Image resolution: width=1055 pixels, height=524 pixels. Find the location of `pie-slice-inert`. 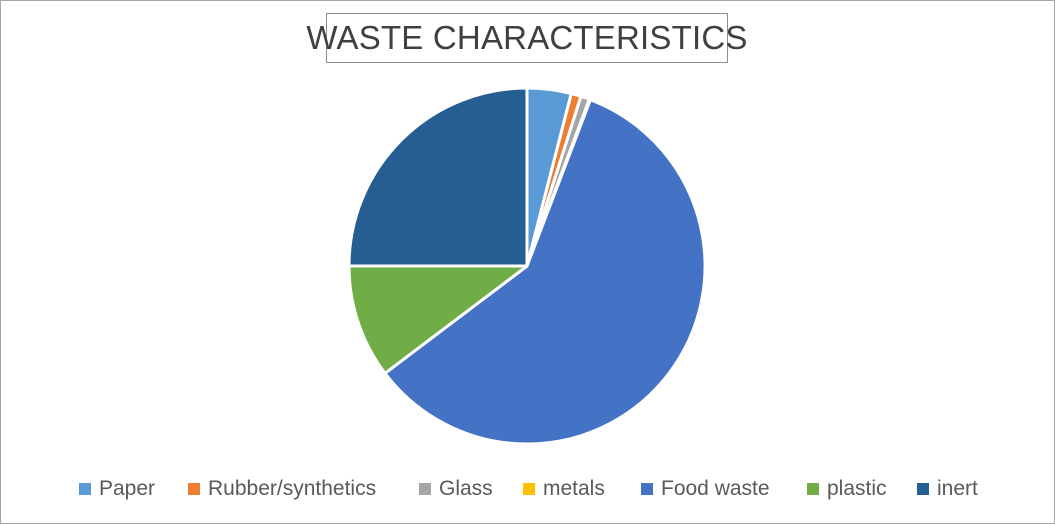

pie-slice-inert is located at coordinates (438, 177).